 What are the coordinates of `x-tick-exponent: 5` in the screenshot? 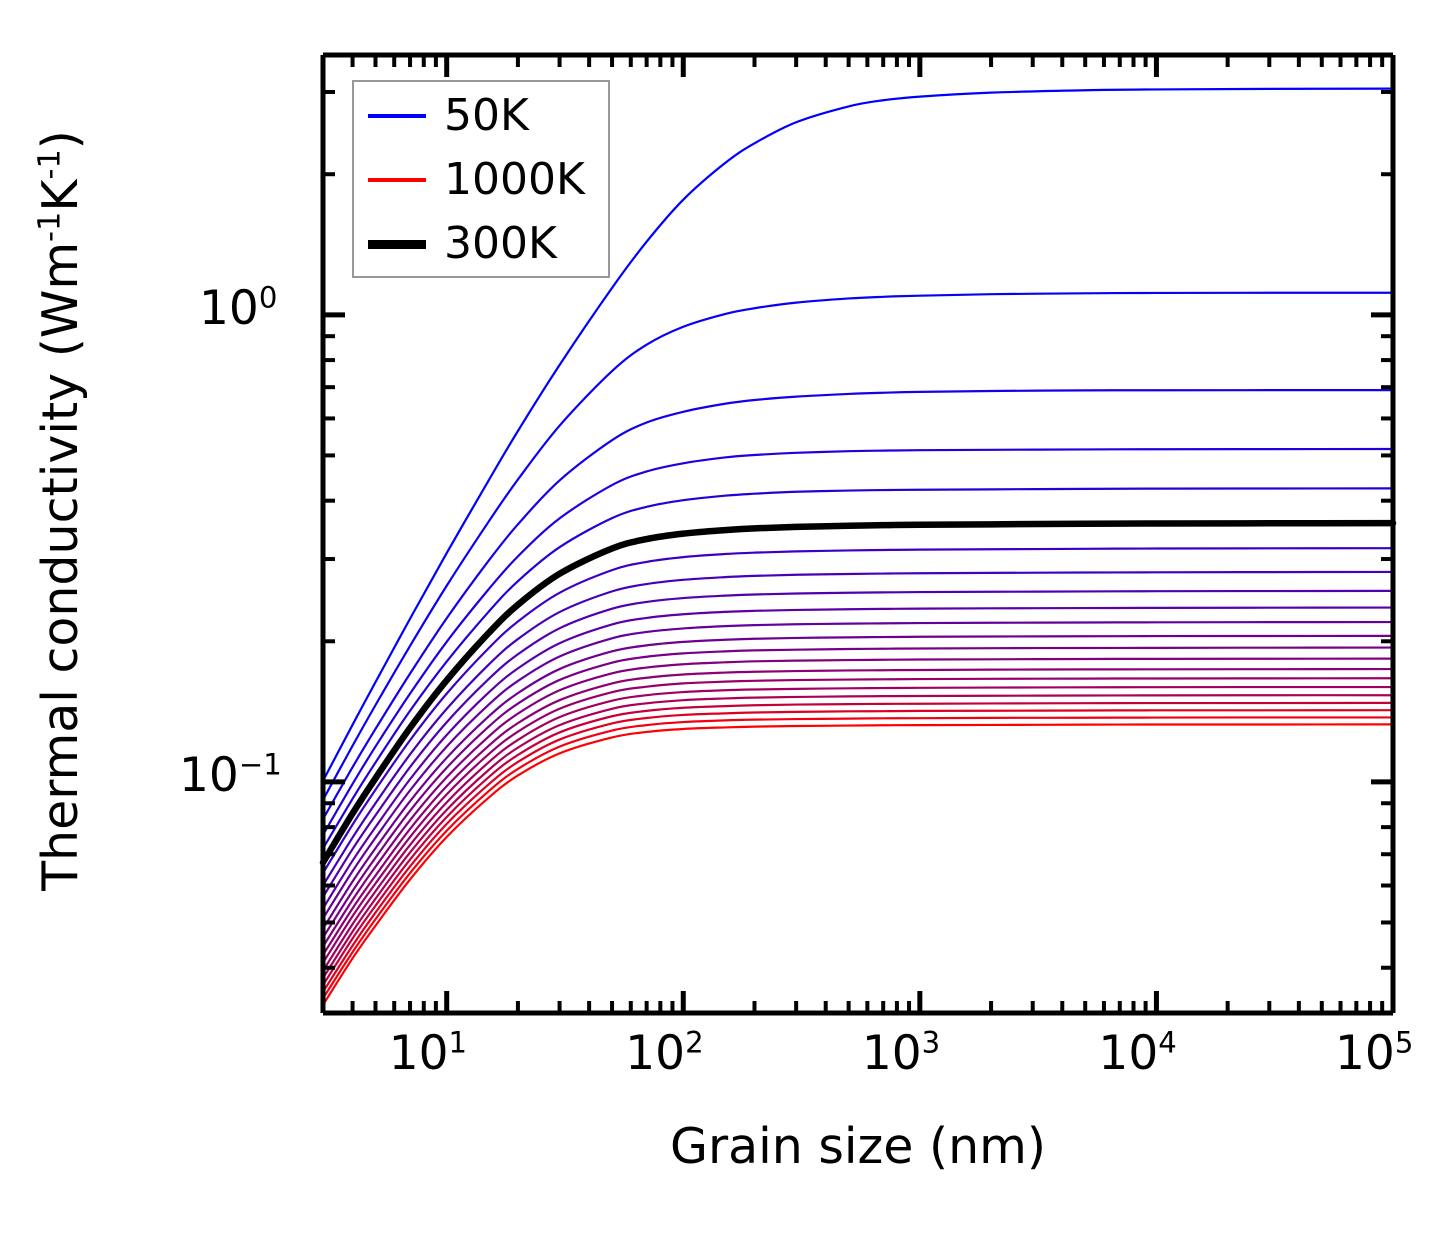 It's located at (1404, 1042).